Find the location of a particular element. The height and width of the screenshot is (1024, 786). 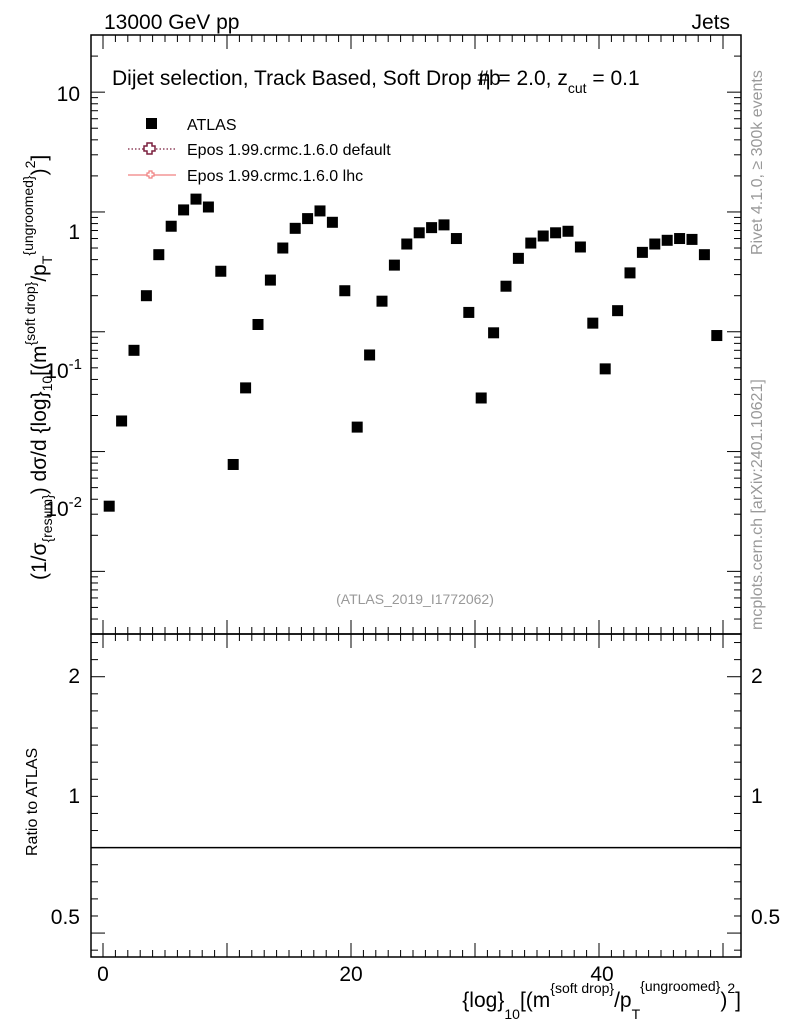

legend-marker-epos-default is located at coordinates (149, 148).